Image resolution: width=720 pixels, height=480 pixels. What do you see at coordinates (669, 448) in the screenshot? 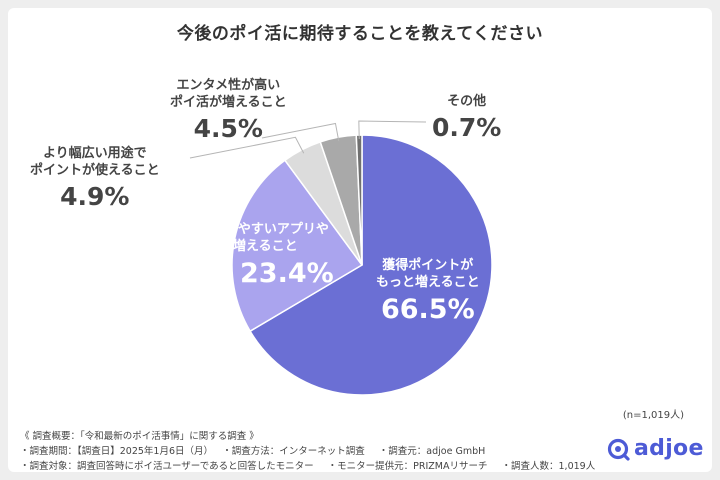
I see `adjoe-logo-text: adjoe` at bounding box center [669, 448].